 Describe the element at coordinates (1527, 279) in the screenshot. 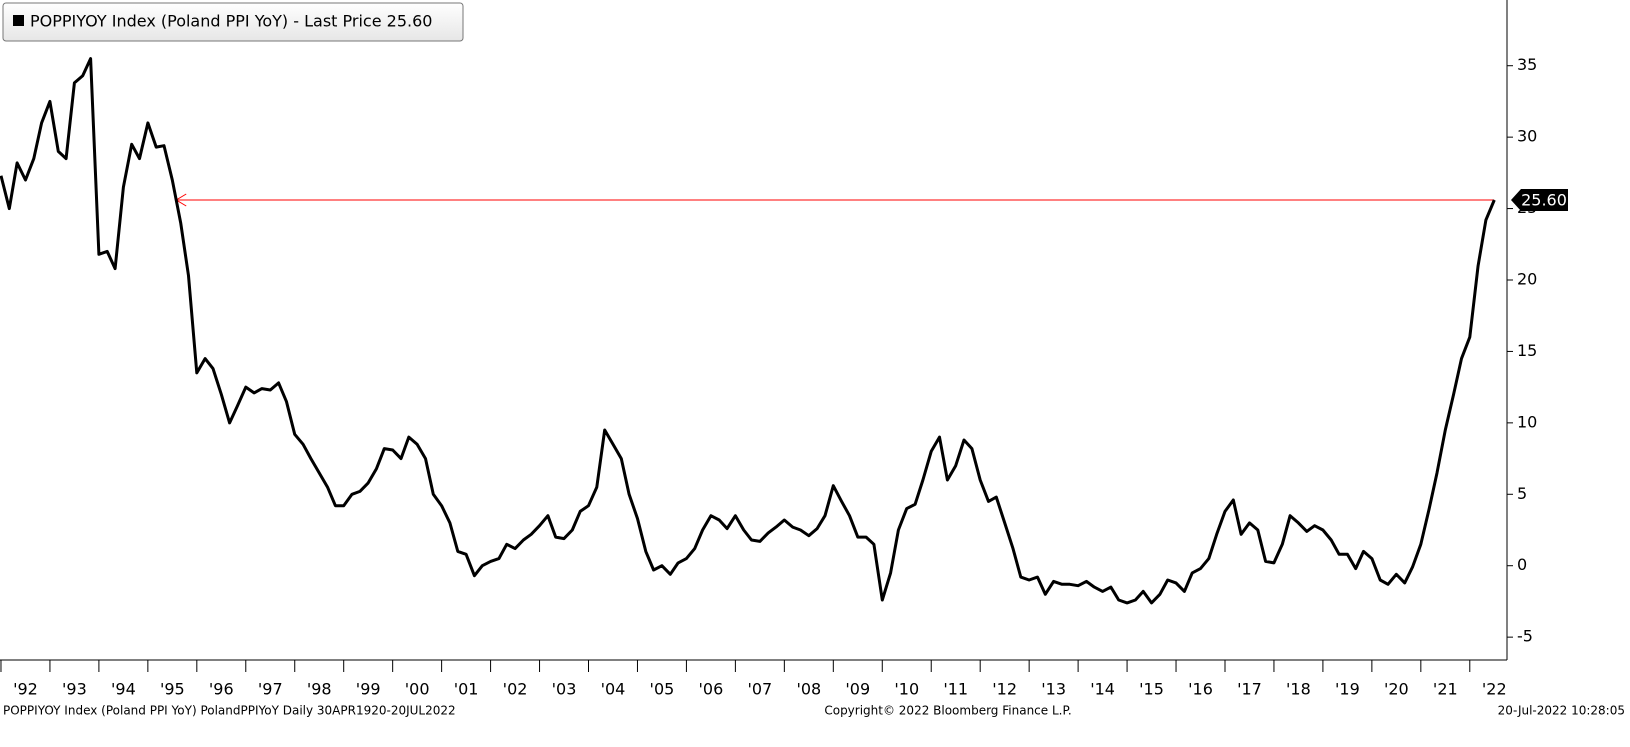

I see `y-tick-label: 20` at that location.